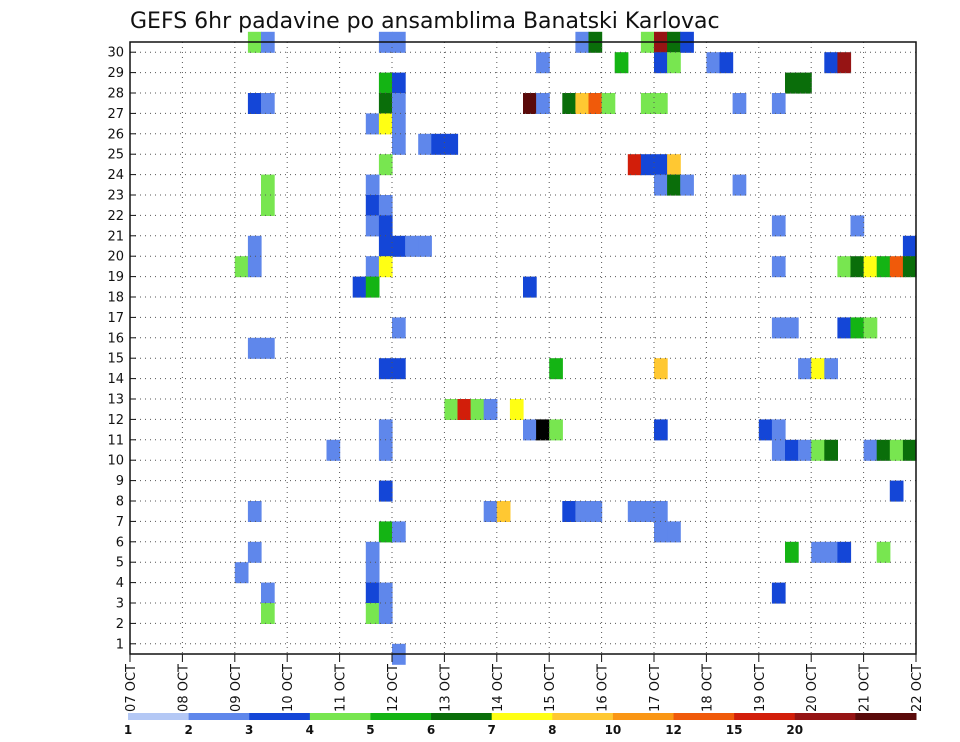  What do you see at coordinates (115, 155) in the screenshot?
I see `y-tick-label: 25` at bounding box center [115, 155].